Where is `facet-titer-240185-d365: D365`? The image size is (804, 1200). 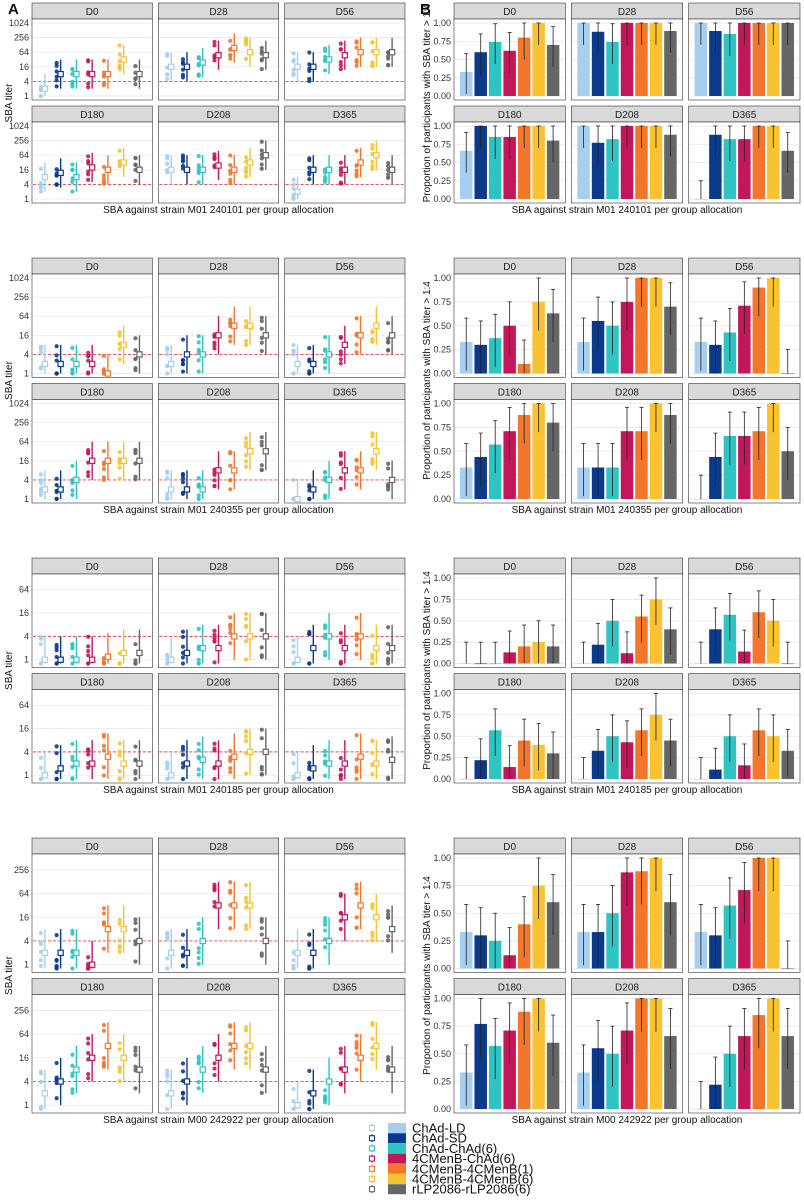 facet-titer-240185-d365: D365 is located at coordinates (345, 728).